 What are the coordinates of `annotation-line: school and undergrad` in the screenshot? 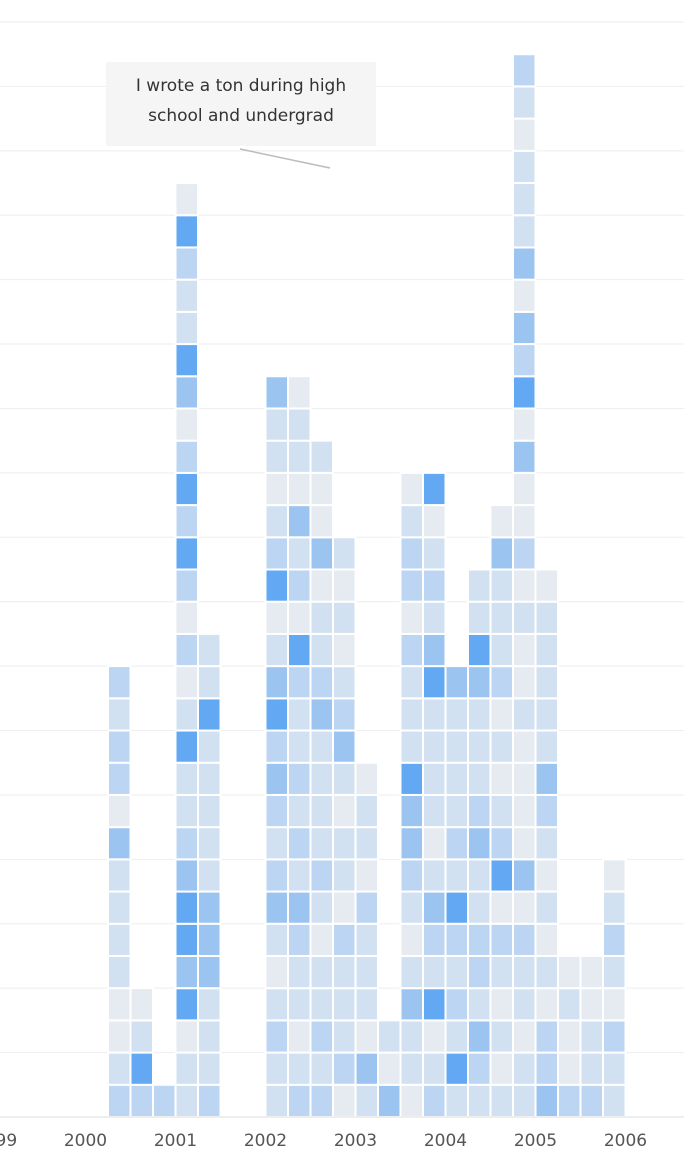 It's located at (241, 116).